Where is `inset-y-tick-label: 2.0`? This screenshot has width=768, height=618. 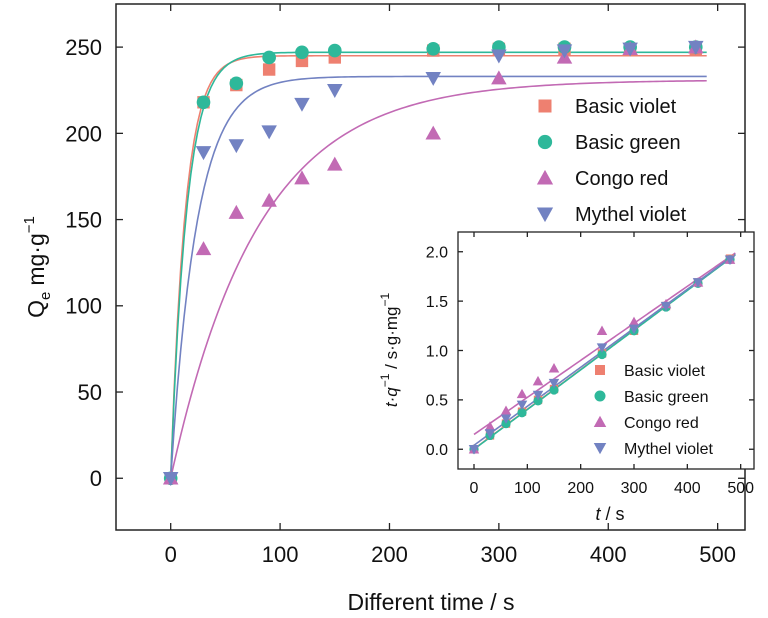
inset-y-tick-label: 2.0 is located at coordinates (437, 253).